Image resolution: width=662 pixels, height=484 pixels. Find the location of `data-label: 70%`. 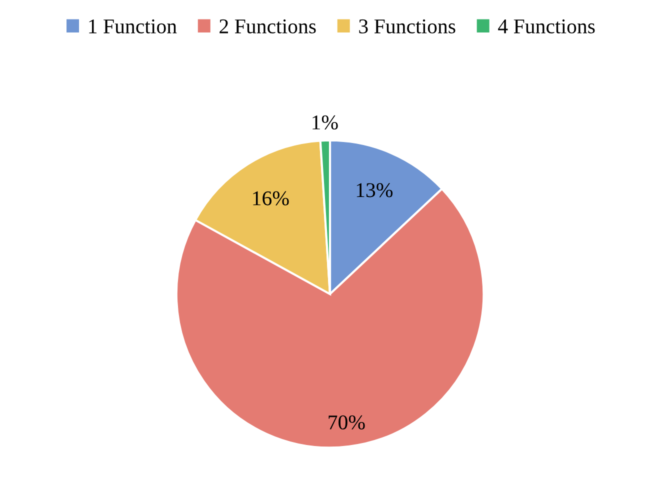

data-label: 70% is located at coordinates (346, 422).